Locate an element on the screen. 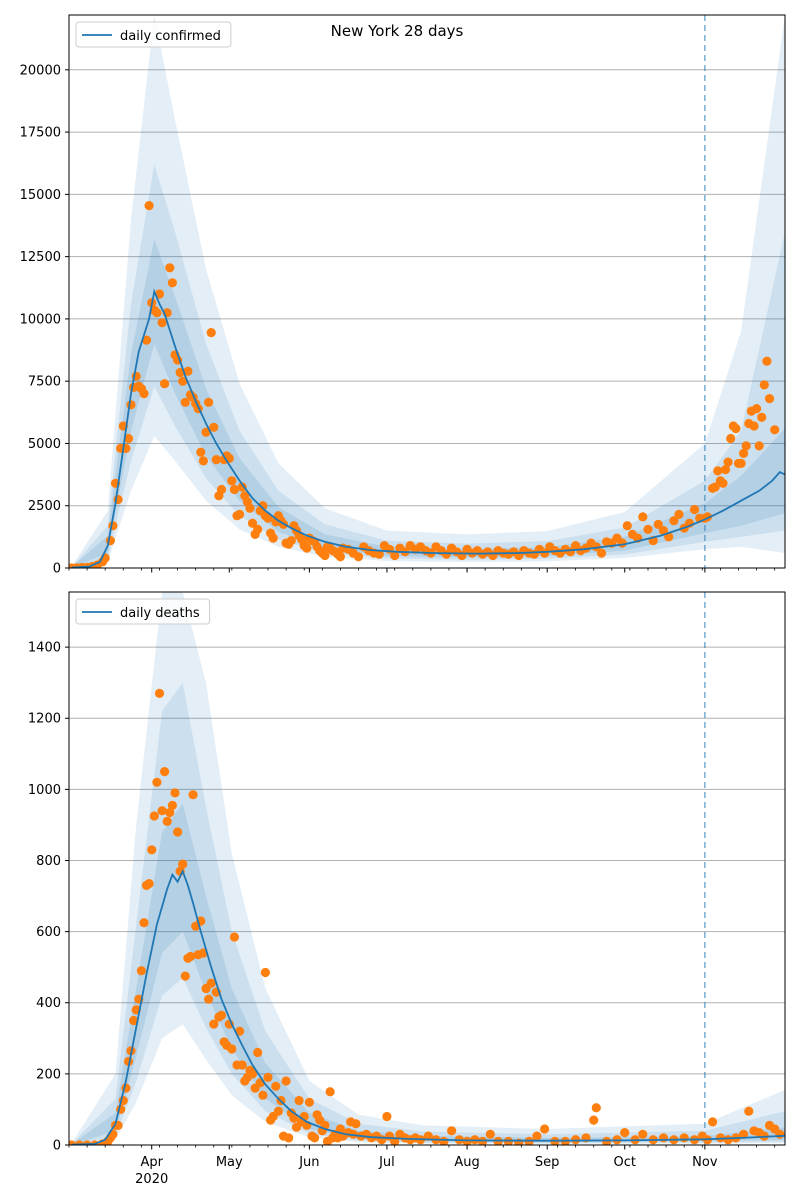 The height and width of the screenshot is (1200, 800). confirmed-y-tick-label: 0 is located at coordinates (57, 569).